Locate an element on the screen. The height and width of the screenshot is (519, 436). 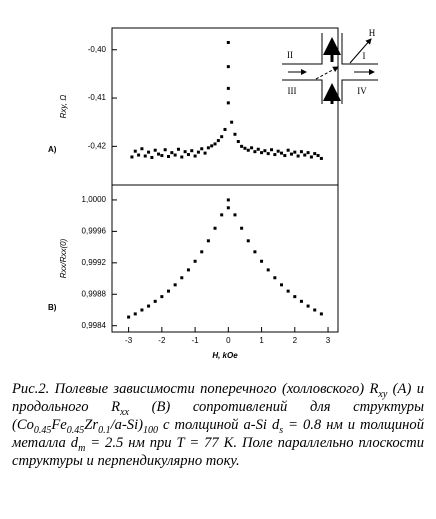
y-axis-label: Rxx/Rxx(0) is located at coordinates (63, 258).